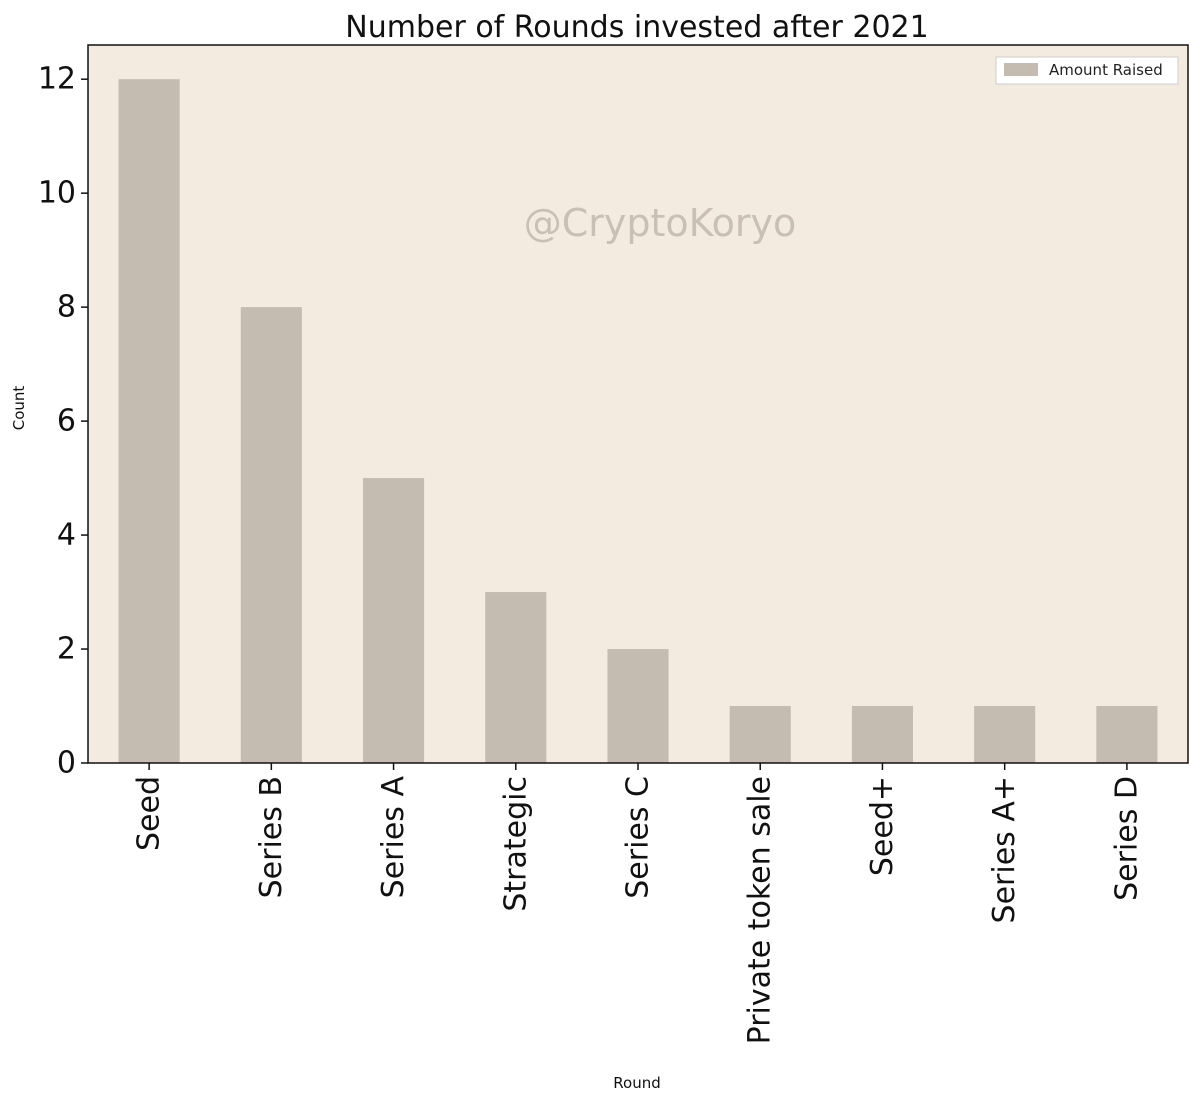  Describe the element at coordinates (760, 734) in the screenshot. I see `bar-private-token-sale` at that location.